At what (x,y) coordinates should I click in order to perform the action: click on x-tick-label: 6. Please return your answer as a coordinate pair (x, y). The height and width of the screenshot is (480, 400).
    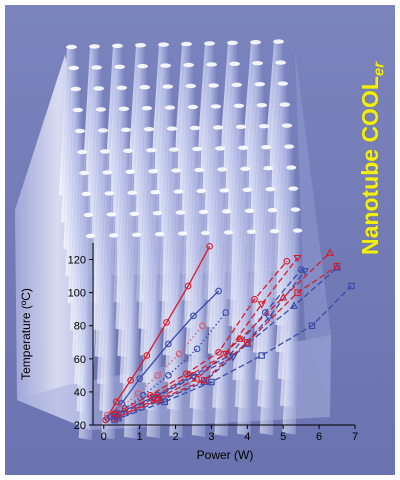
    Looking at the image, I should click on (319, 437).